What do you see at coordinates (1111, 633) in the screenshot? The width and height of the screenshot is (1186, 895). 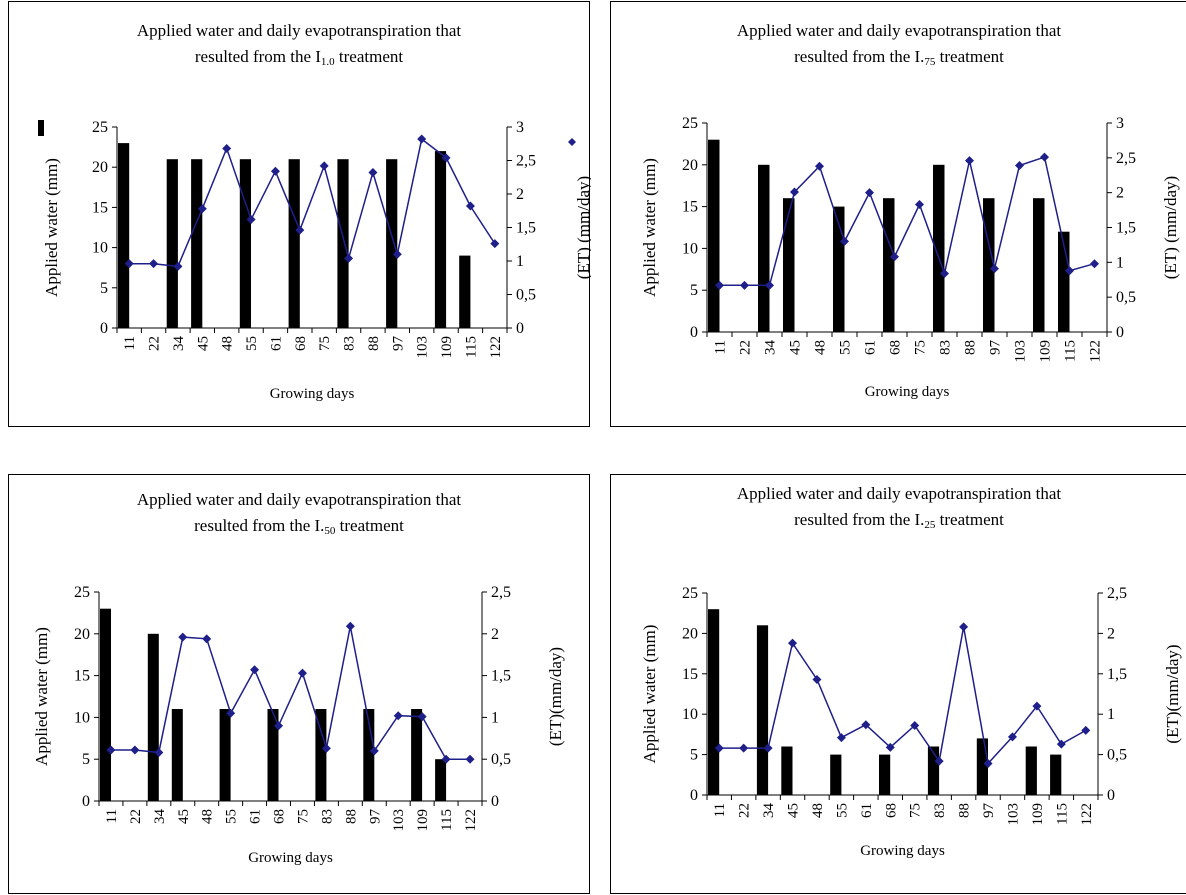 I see `y2-tick-label: 2` at bounding box center [1111, 633].